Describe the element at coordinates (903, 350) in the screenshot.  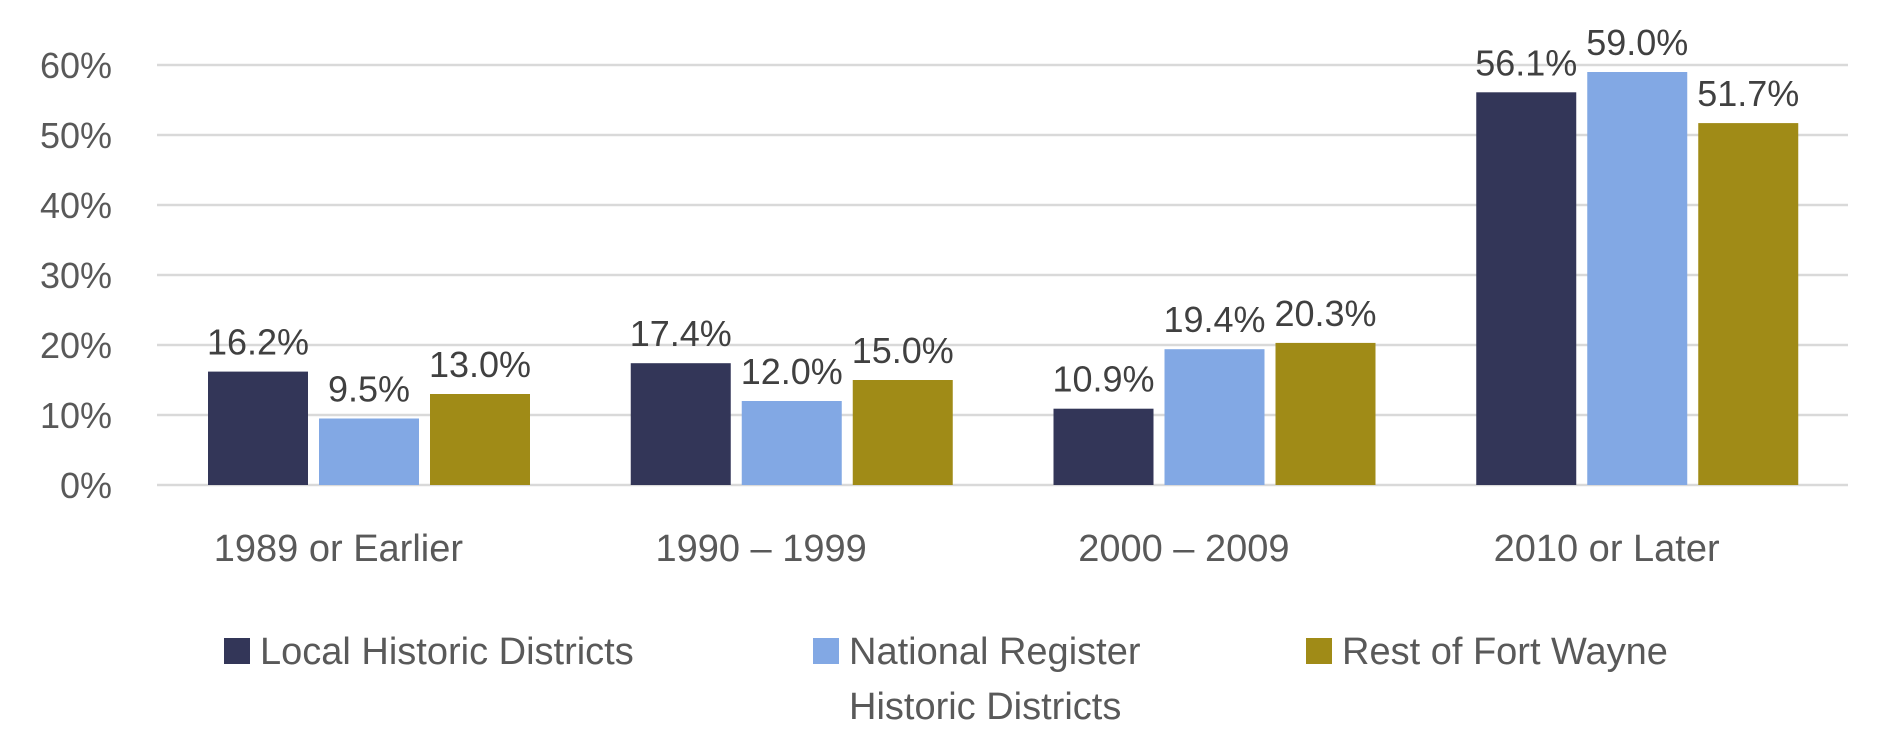
I see `data-label: 15.0%` at that location.